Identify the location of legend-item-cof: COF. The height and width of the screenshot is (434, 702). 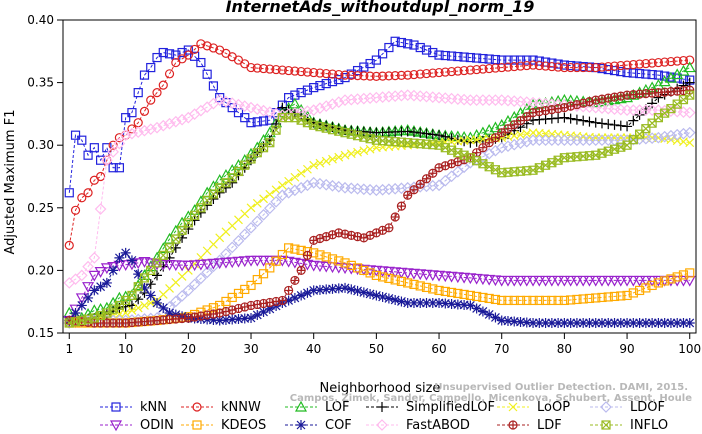
(318, 425).